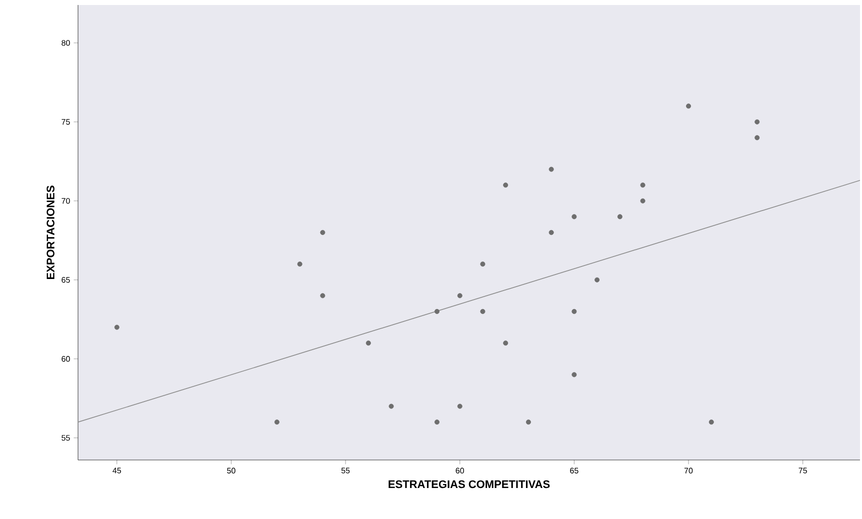  Describe the element at coordinates (66, 43) in the screenshot. I see `y-tick-label: 80` at that location.